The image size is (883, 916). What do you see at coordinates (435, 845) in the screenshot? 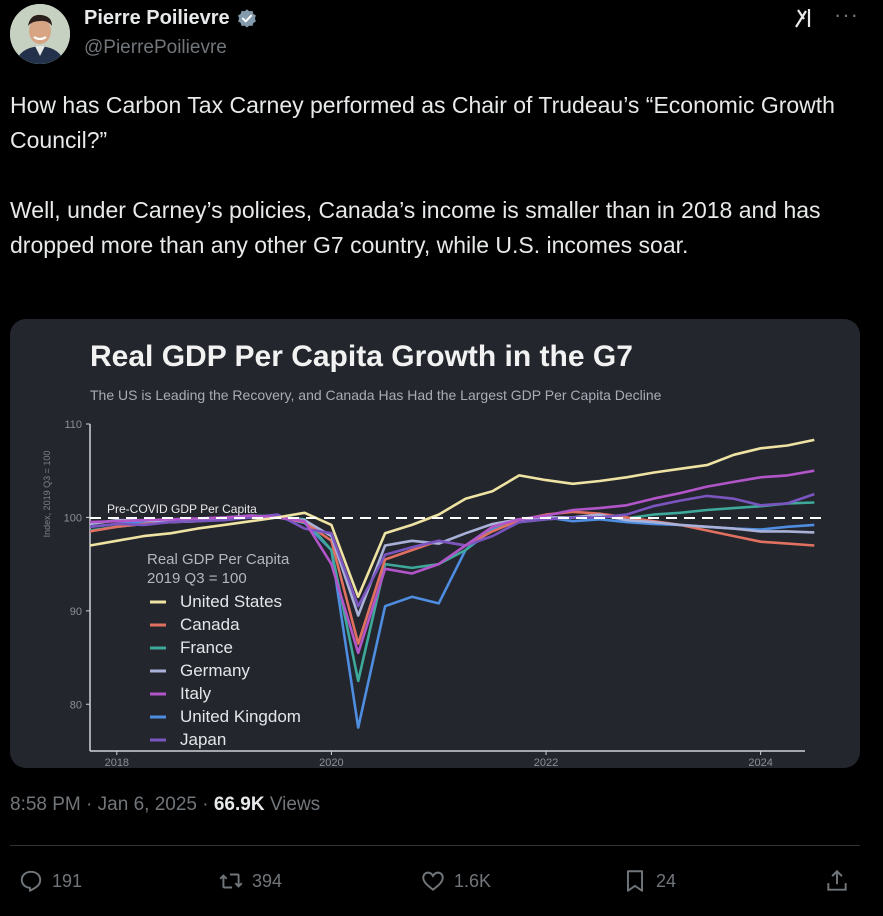
I see `divider` at bounding box center [435, 845].